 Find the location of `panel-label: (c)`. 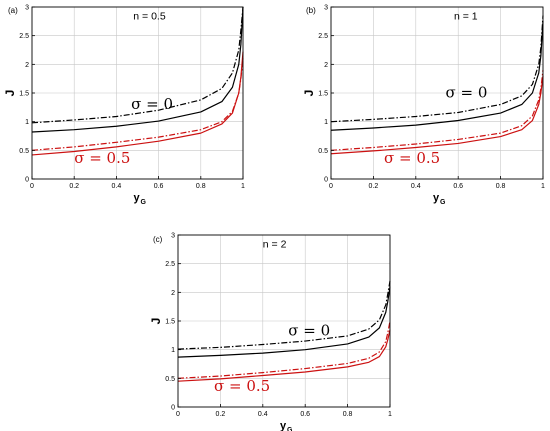

panel-label: (c) is located at coordinates (158, 239).